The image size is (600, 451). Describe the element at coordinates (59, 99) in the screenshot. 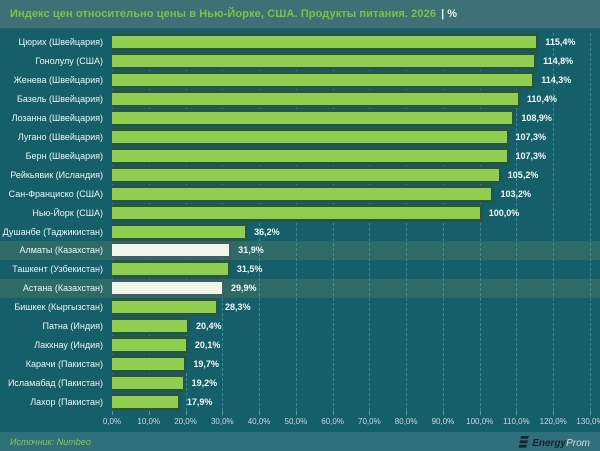

I see `row-label: Базель (Швейцария)` at that location.